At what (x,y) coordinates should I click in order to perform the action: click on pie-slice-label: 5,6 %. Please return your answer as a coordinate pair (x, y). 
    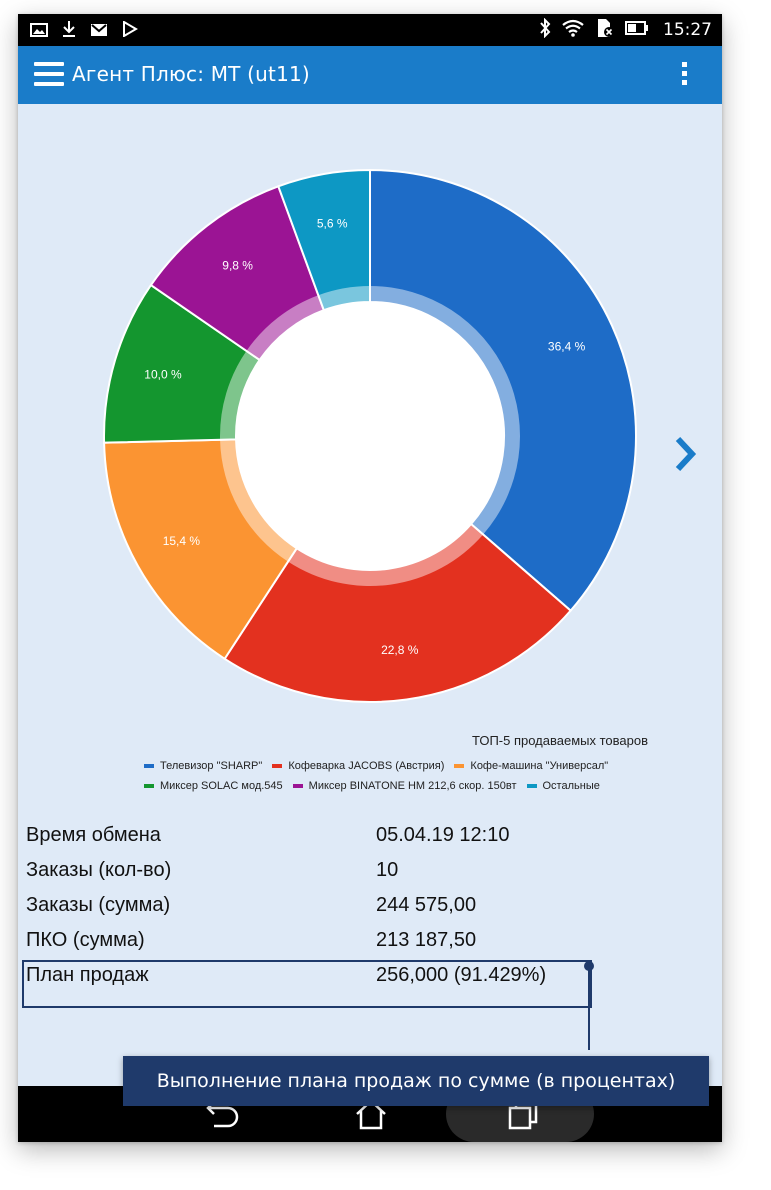
    Looking at the image, I should click on (332, 223).